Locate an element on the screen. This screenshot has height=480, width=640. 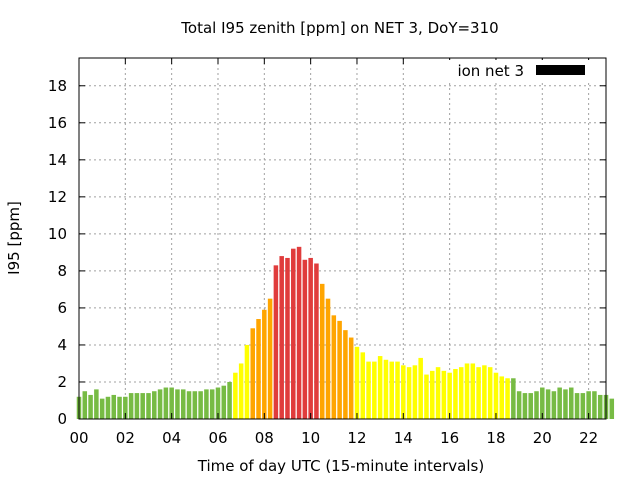
chart-title: Total I95 zenith [ppm] on NET 3, DoY=310 is located at coordinates (339, 28).